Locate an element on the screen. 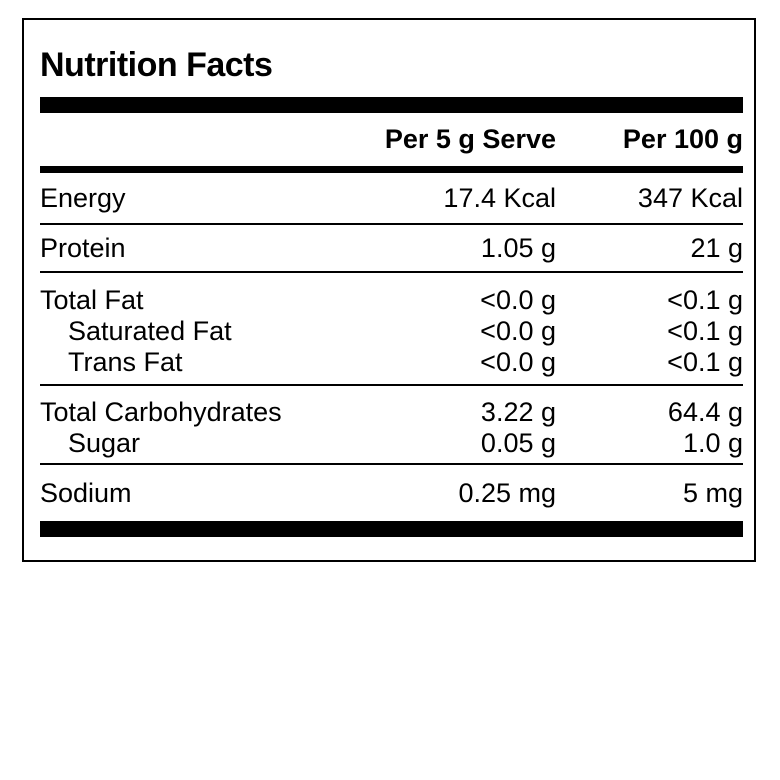 This screenshot has height=780, width=780. column-header-per-serve: Per 5 g Serve is located at coordinates (470, 139).